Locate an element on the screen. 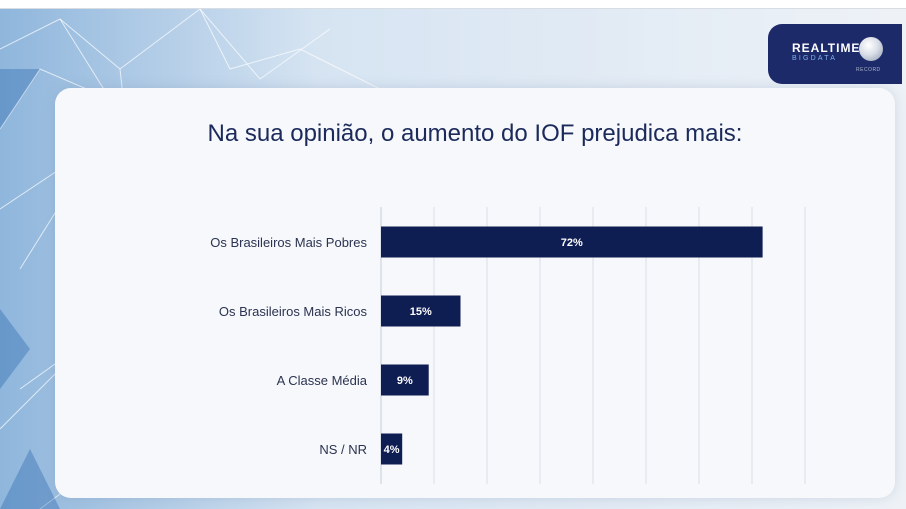  data-label: 4% is located at coordinates (392, 450).